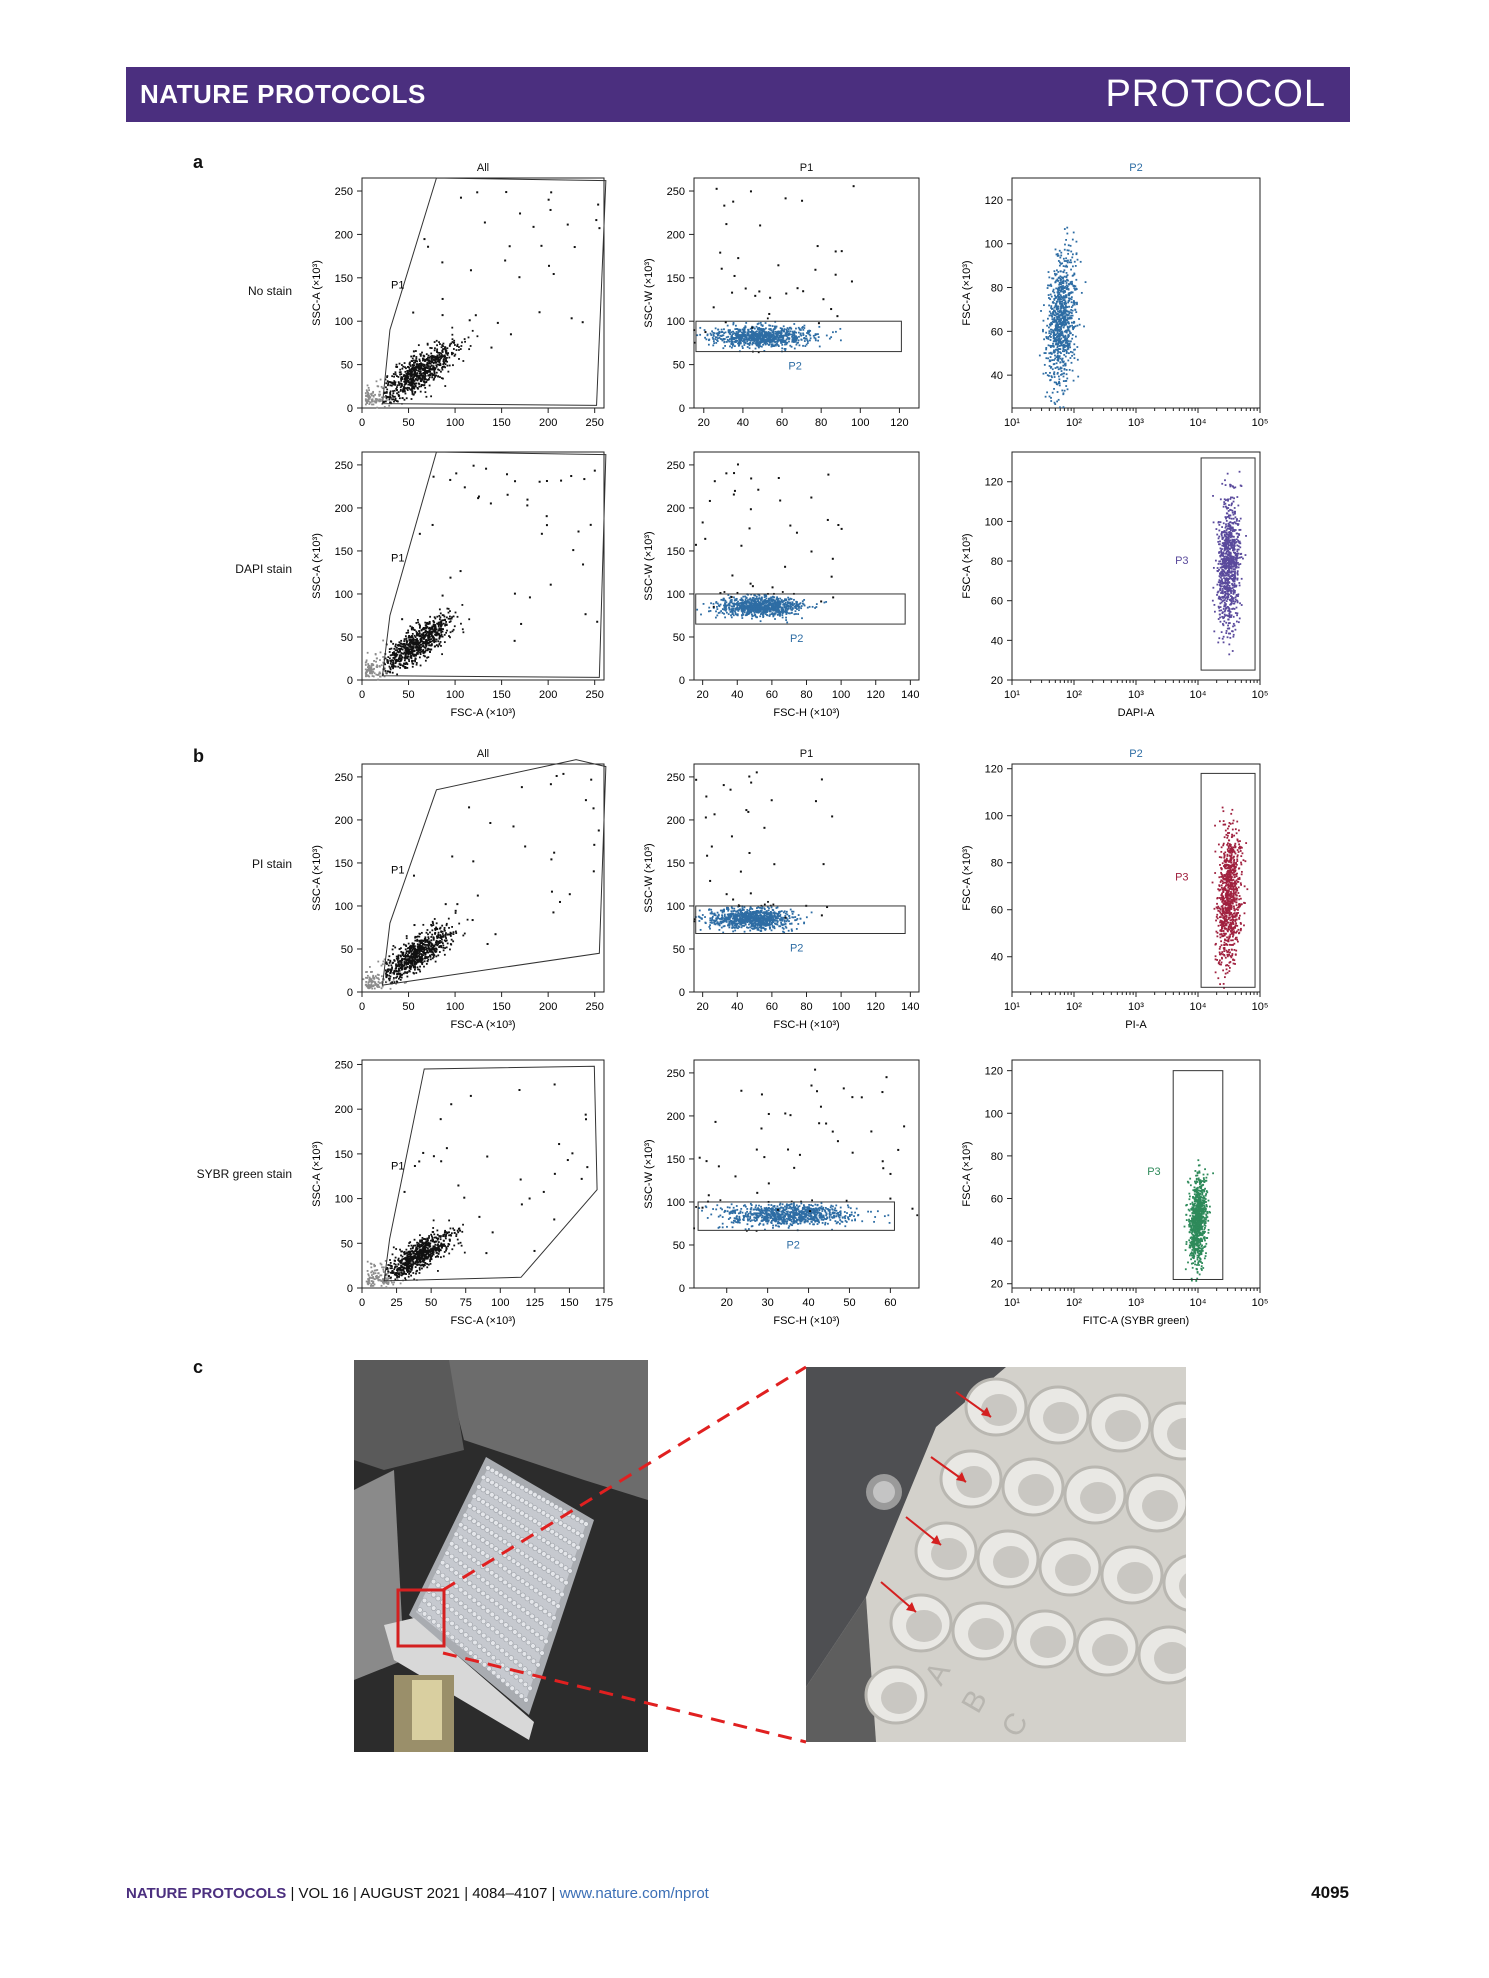 Image resolution: width=1489 pixels, height=1978 pixels. What do you see at coordinates (994, 483) in the screenshot?
I see `y-tick-label: 120` at bounding box center [994, 483].